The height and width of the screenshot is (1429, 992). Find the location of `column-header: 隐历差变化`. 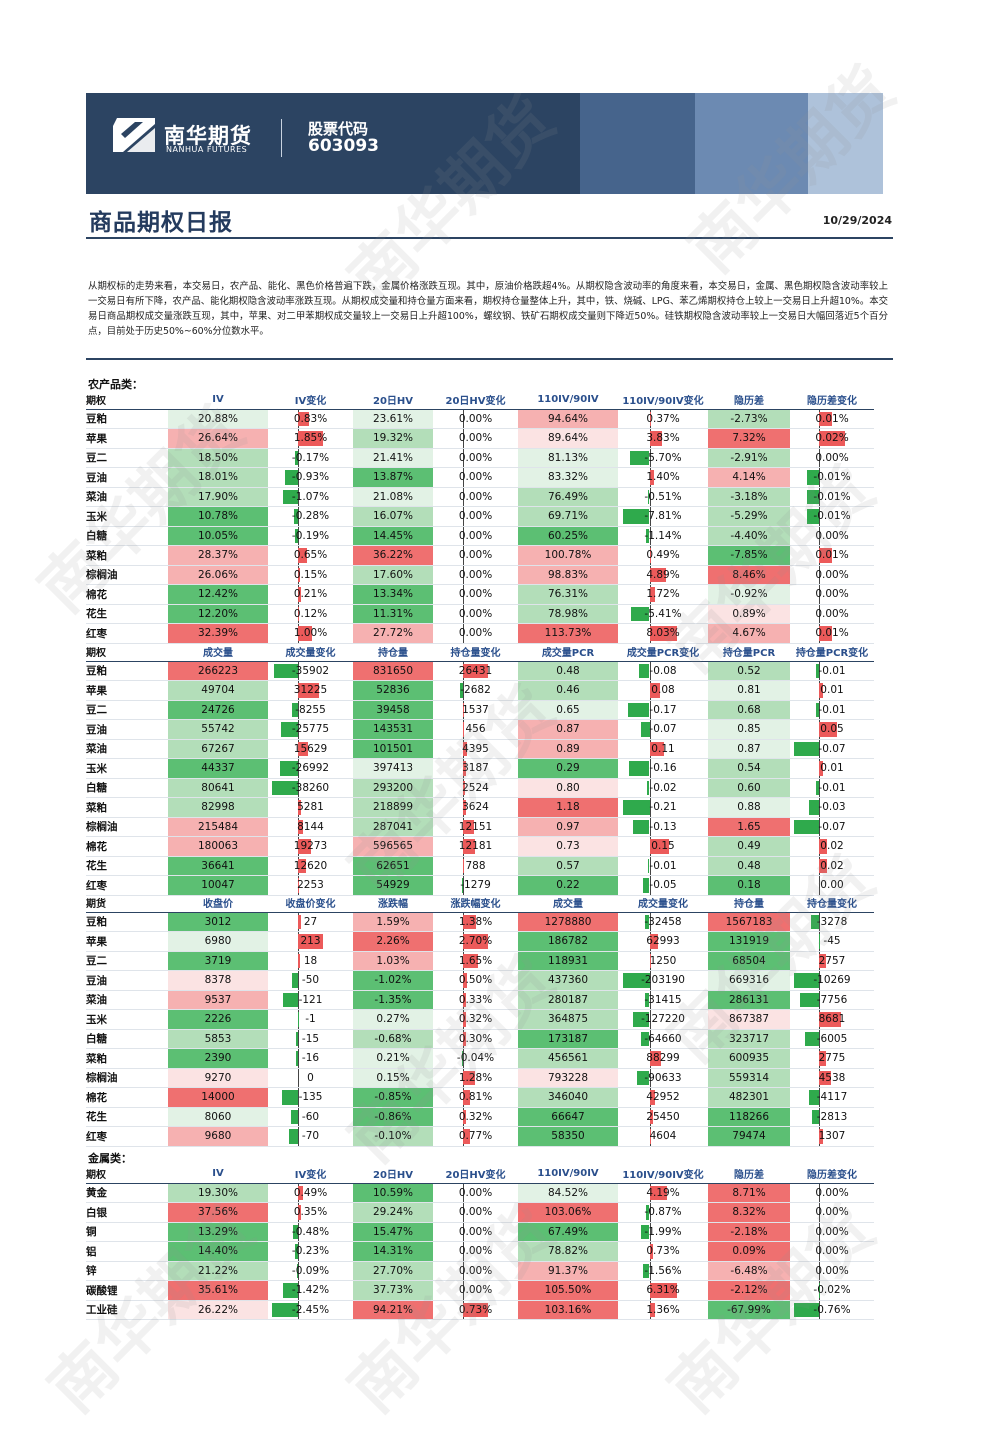

column-header: 隐历差变化 is located at coordinates (832, 399).